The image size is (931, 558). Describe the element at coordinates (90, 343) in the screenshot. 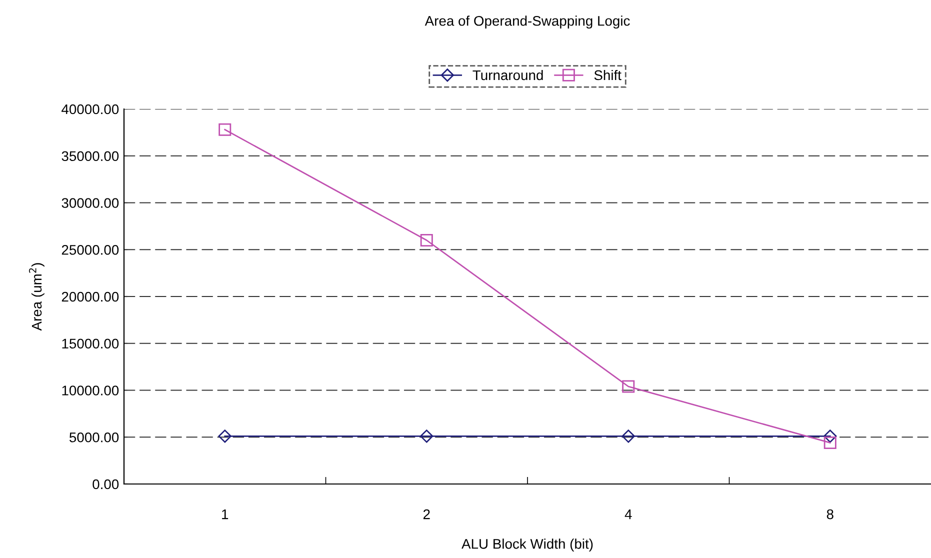

I see `y-tick-label: 15000.00` at that location.